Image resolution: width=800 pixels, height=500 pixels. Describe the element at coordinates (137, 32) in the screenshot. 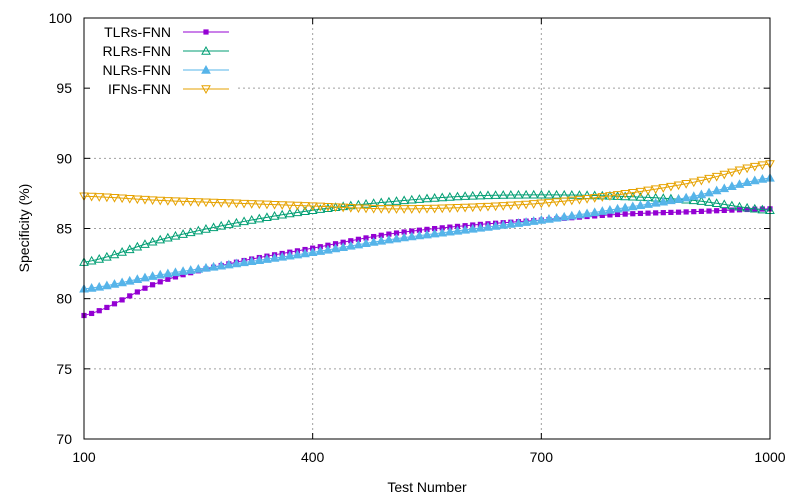

I see `legend-label: TLRs-FNN` at that location.